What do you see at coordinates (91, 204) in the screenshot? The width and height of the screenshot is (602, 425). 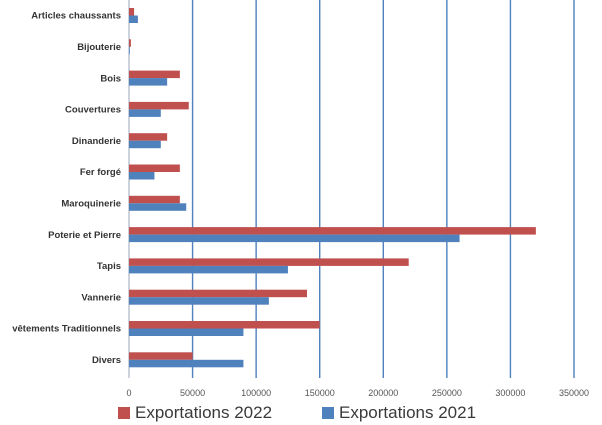 I see `category-label: Maroquinerie` at bounding box center [91, 204].